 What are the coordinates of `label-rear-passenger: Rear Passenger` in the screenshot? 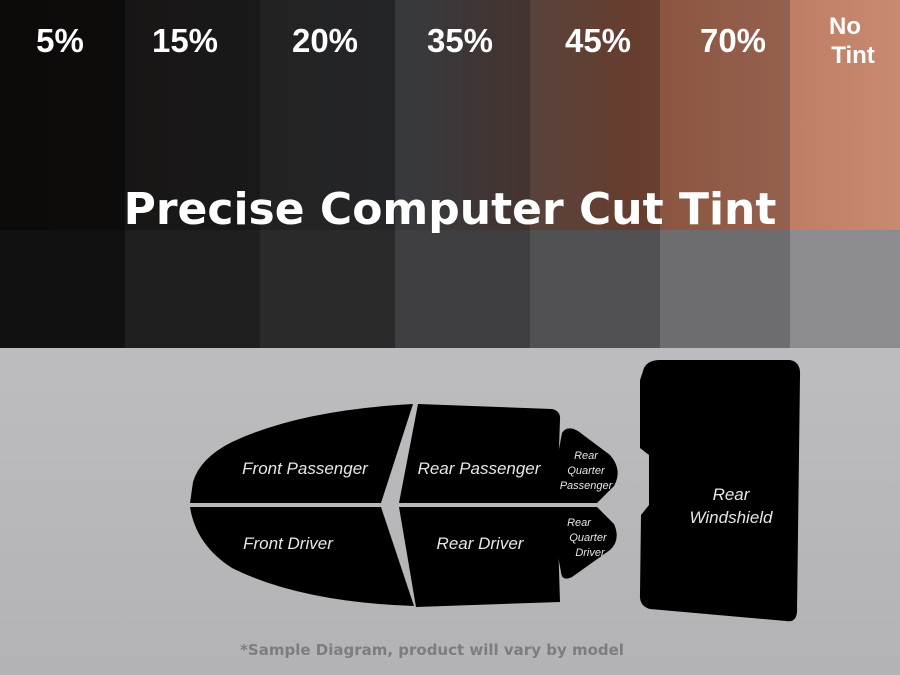 It's located at (480, 468).